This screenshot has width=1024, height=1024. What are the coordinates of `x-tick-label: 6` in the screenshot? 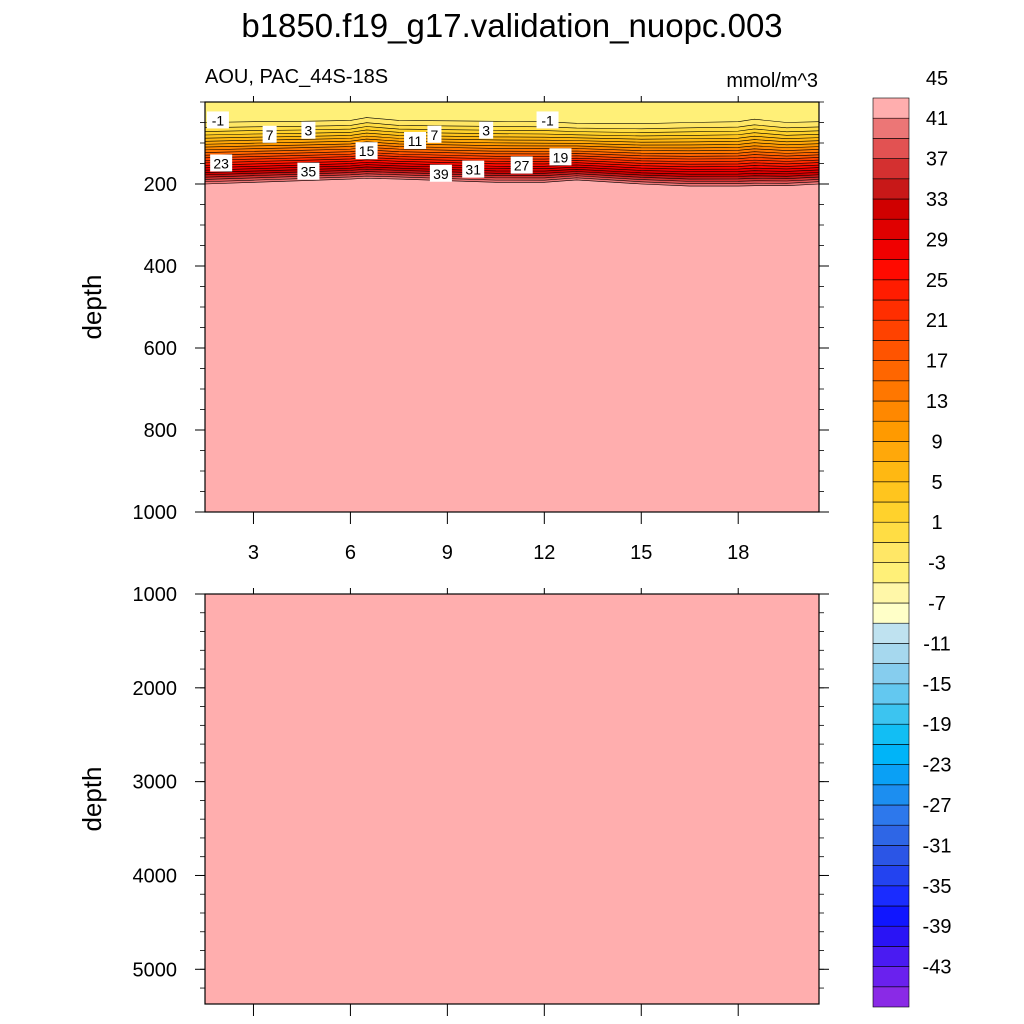 It's located at (350, 553).